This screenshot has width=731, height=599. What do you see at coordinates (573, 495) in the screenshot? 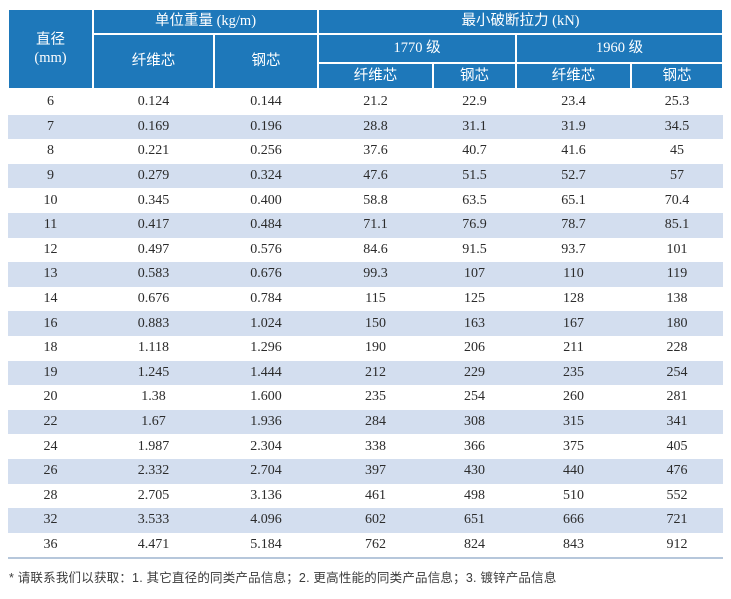
I see `cell-bf-1960-fiber-core: 510` at bounding box center [573, 495].